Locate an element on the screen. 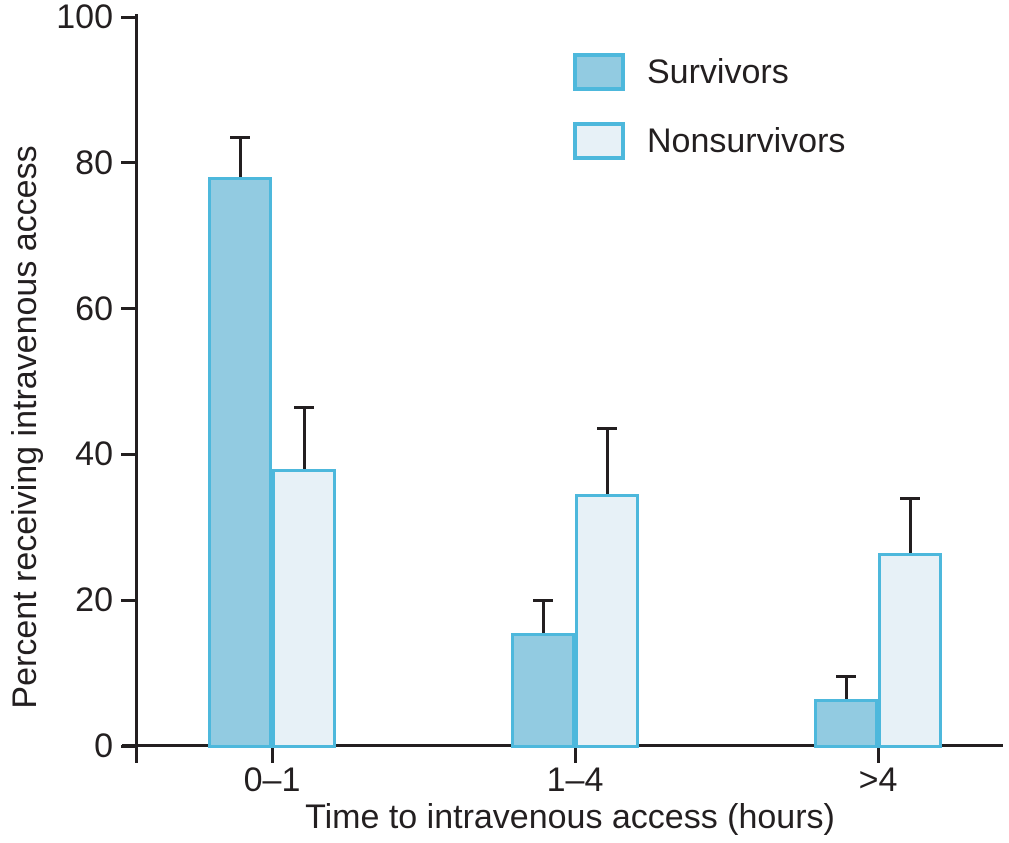 The image size is (1009, 843). legend: Survivors Nonsurvivors is located at coordinates (709, 106).